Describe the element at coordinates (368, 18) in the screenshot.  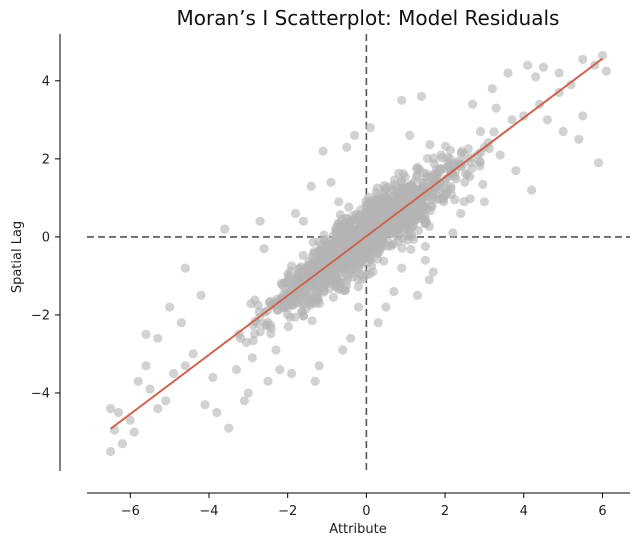
I see `chart-title: Moran’s I Scatterplot: Model Residuals` at that location.